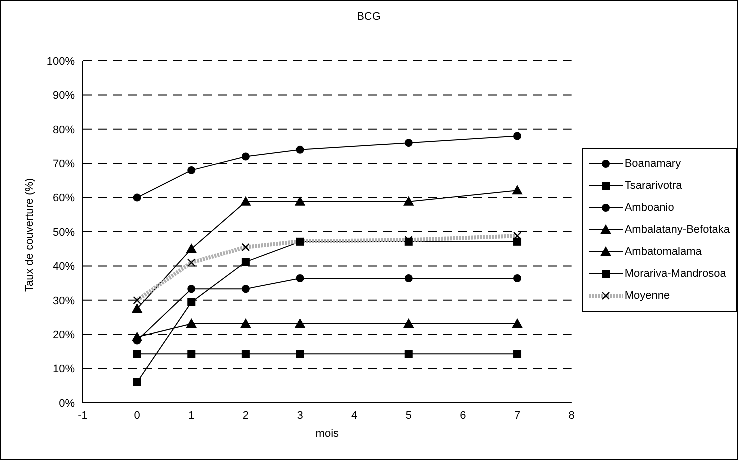  I want to click on x-tick-label: 6, so click(463, 416).